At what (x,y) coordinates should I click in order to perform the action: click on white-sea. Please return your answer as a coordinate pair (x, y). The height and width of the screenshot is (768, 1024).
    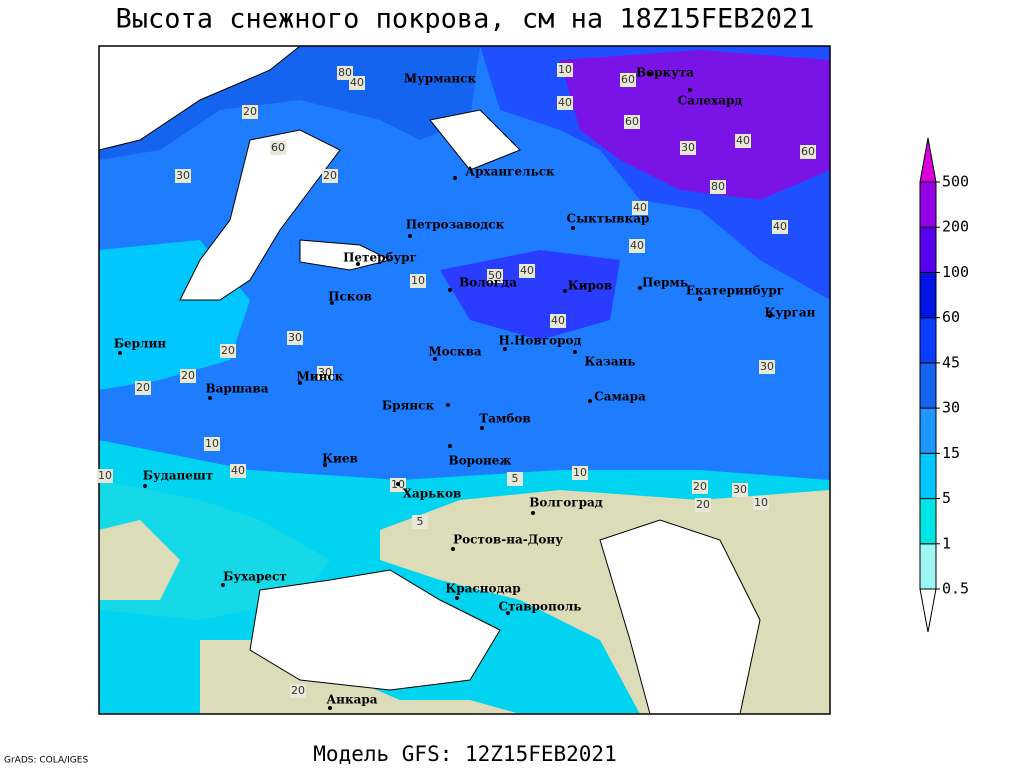
    Looking at the image, I should click on (475, 140).